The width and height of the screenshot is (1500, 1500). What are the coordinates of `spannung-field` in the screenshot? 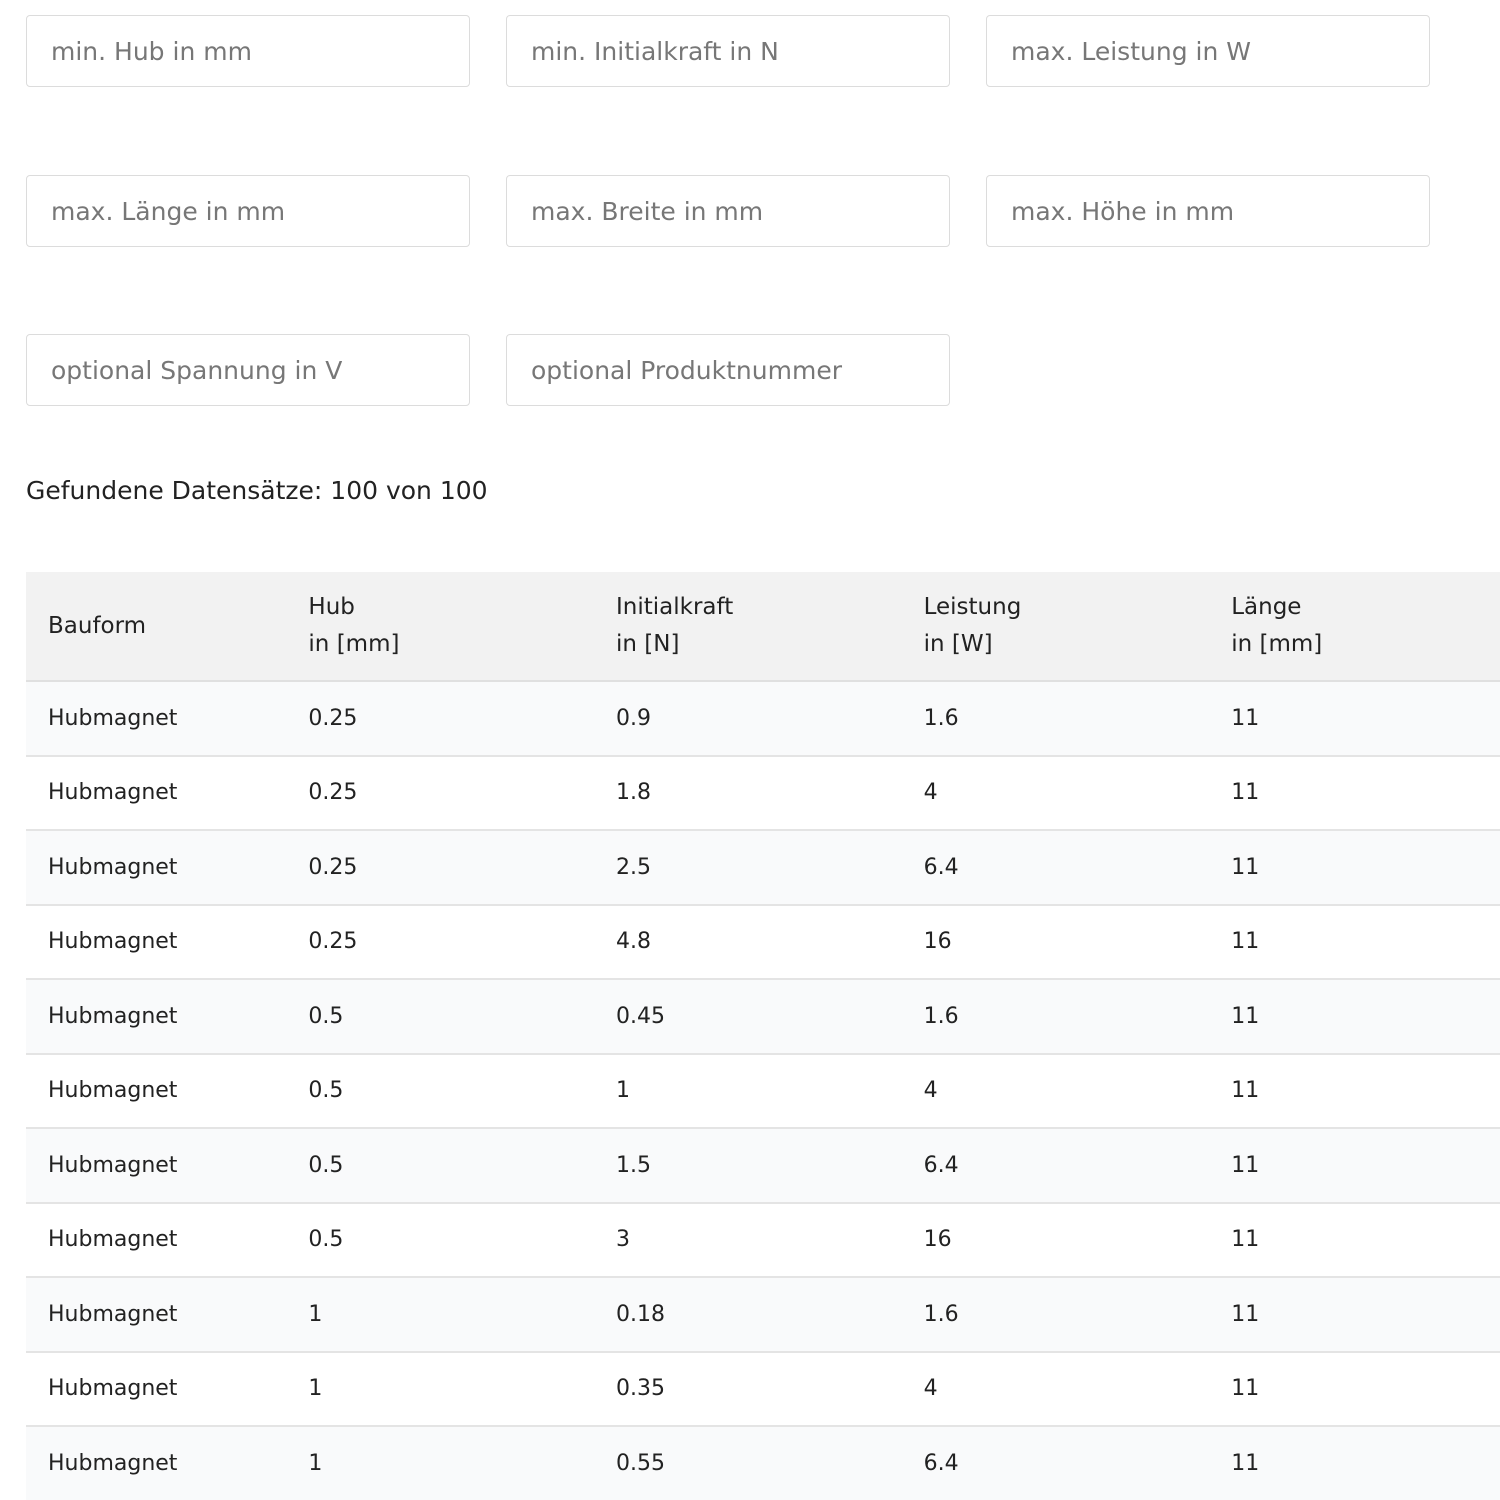 It's located at (248, 370).